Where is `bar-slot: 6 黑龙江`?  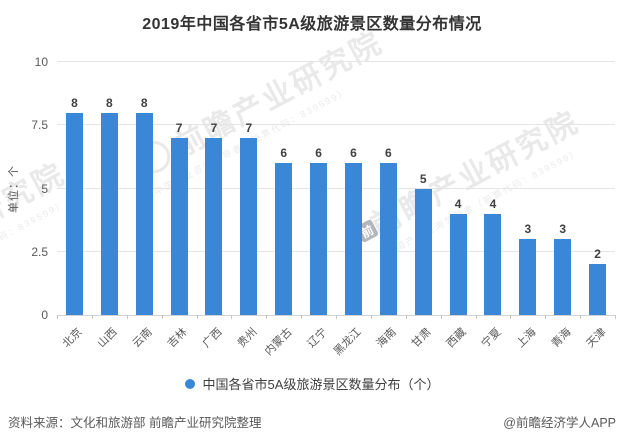 bar-slot: 6 黑龙江 is located at coordinates (352, 210).